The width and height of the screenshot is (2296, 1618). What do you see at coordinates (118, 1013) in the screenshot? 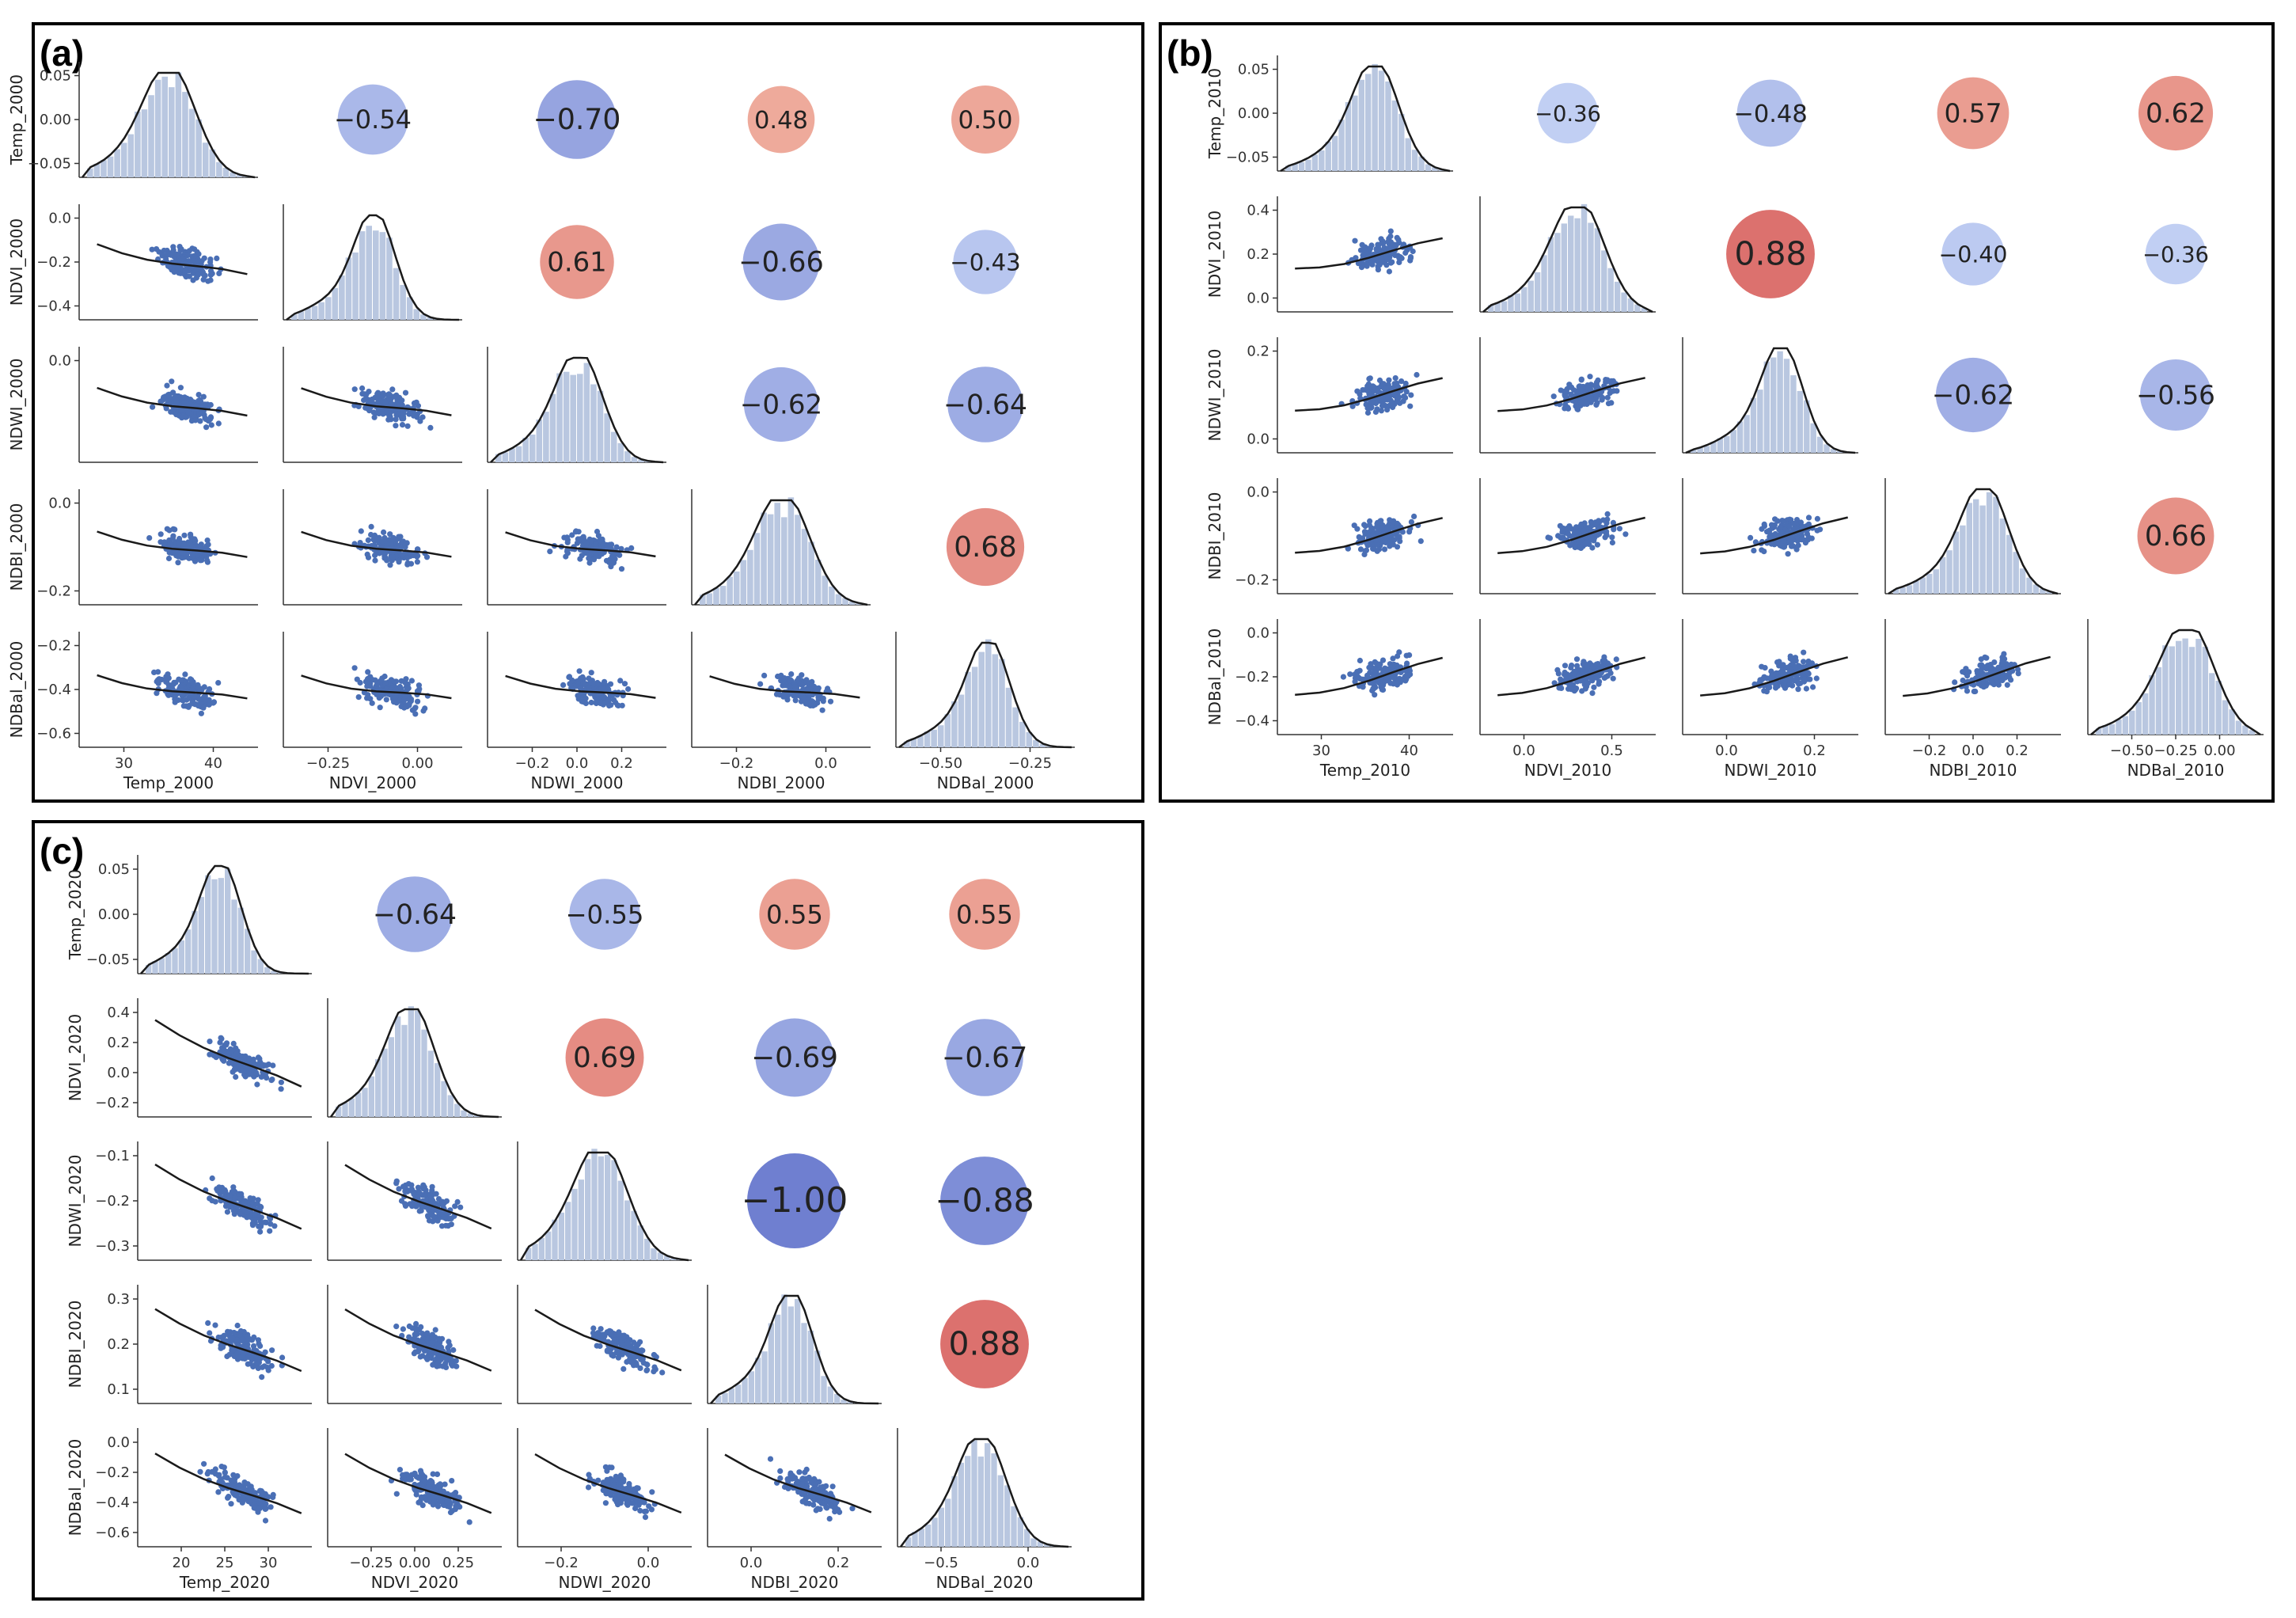
I see `y-tick-label: 0.4` at bounding box center [118, 1013].